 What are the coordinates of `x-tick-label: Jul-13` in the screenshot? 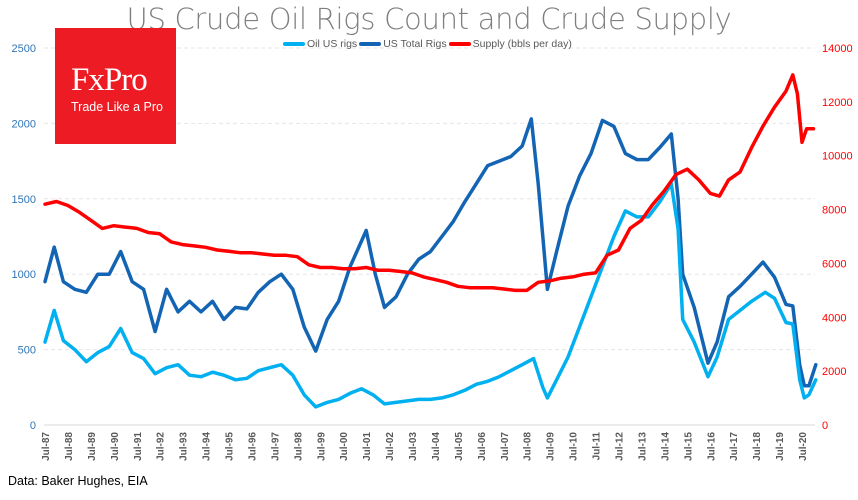 It's located at (642, 446).